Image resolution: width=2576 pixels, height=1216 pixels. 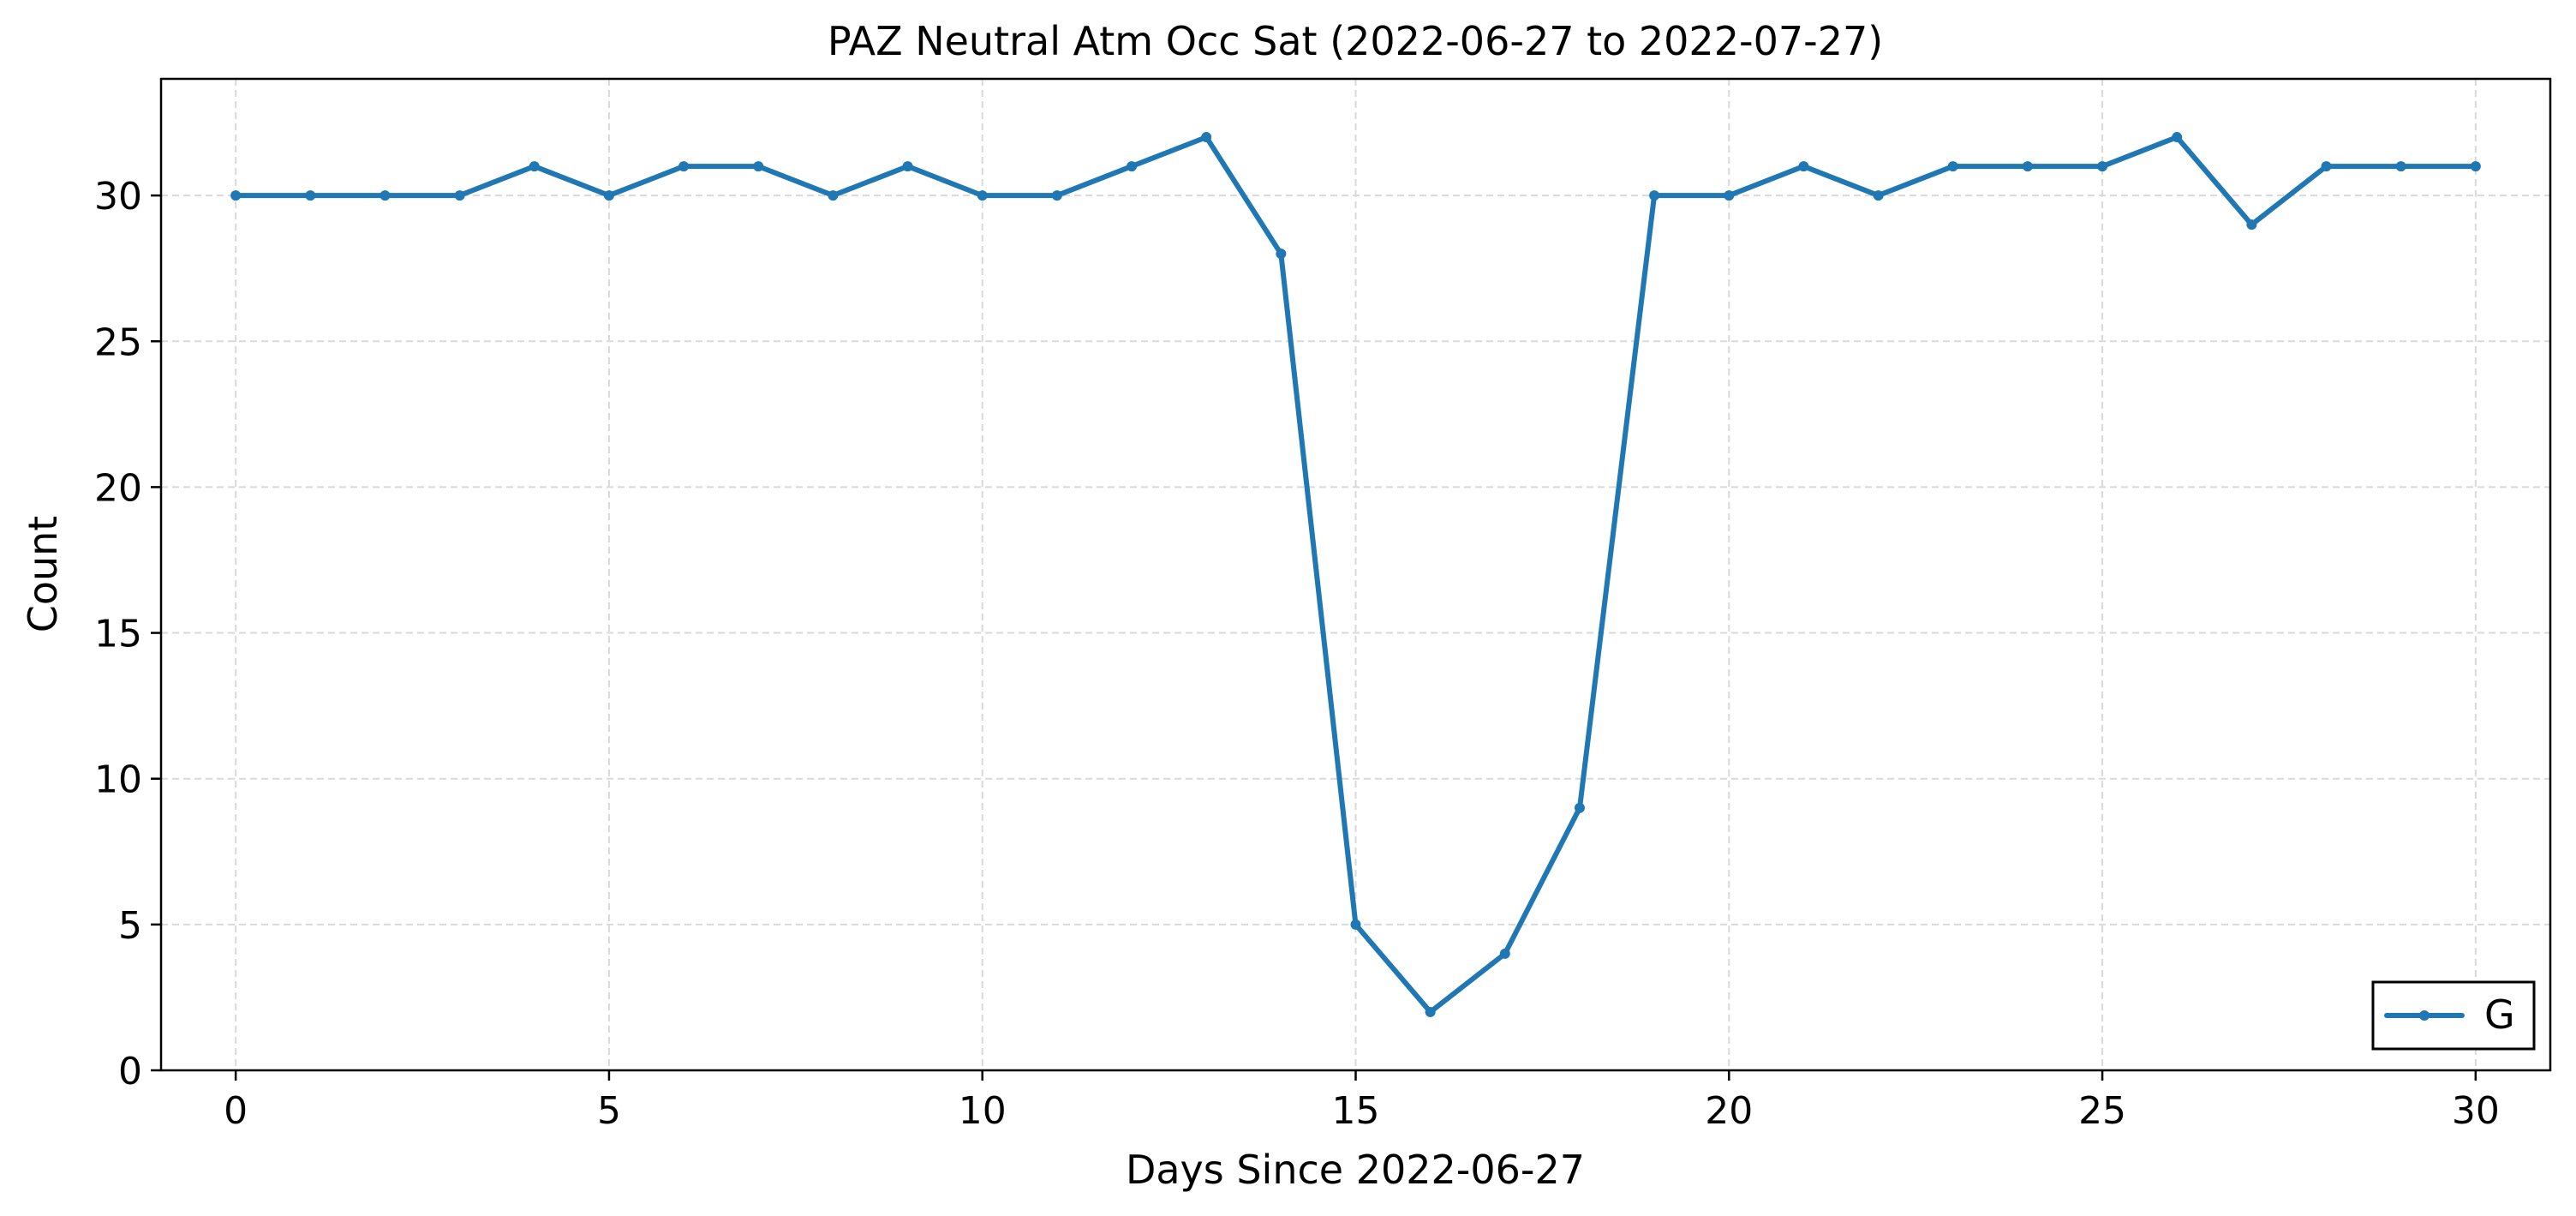 I want to click on legend-label: G, so click(x=2500, y=1015).